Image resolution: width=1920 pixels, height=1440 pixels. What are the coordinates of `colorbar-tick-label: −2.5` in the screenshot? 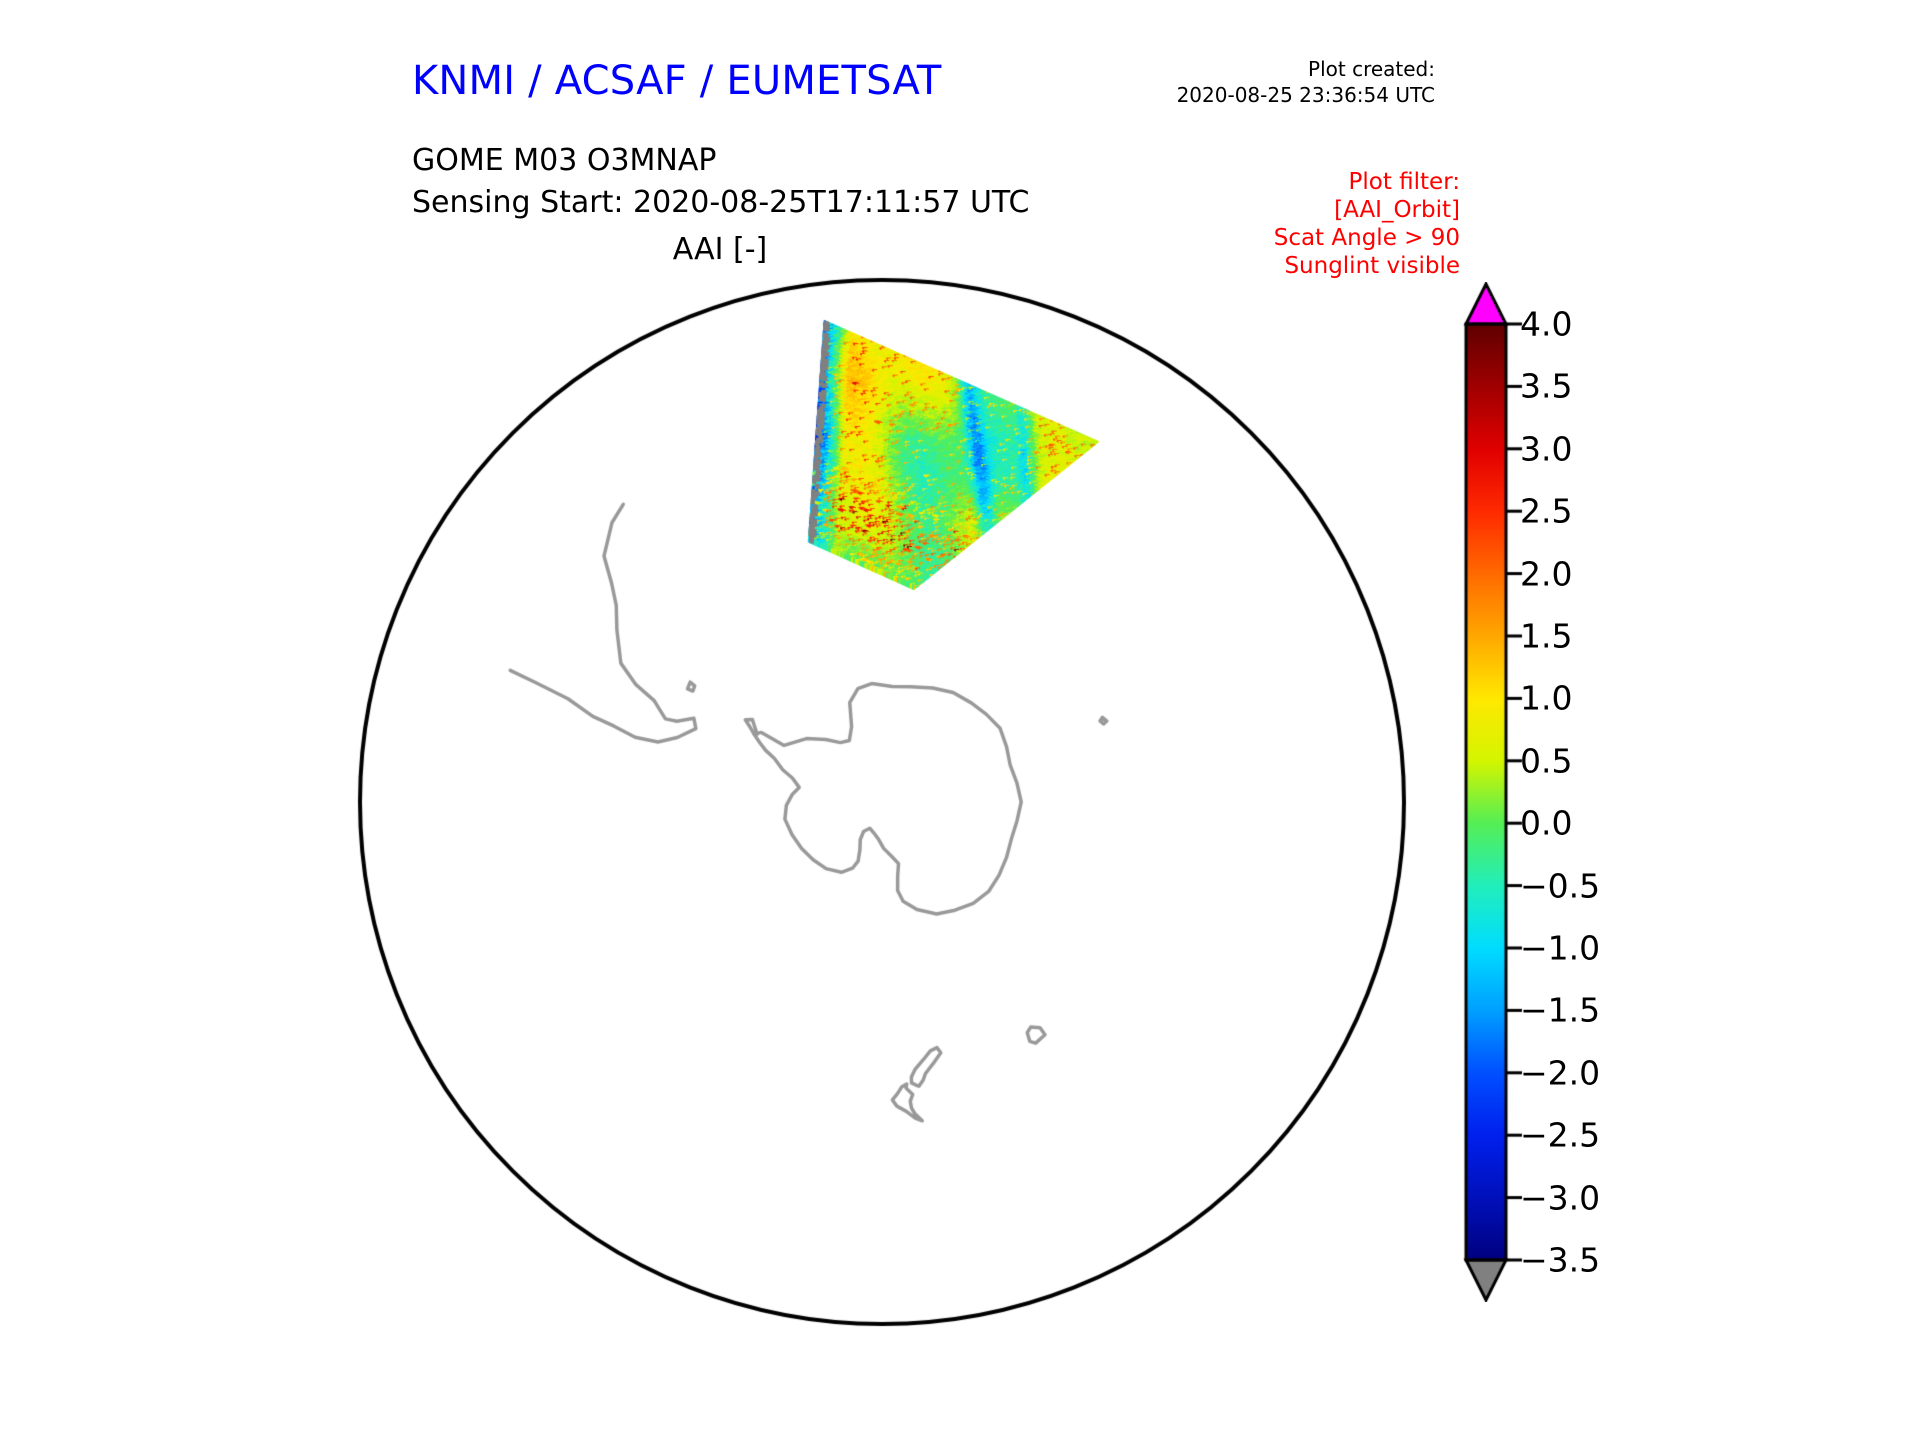 It's located at (1560, 1135).